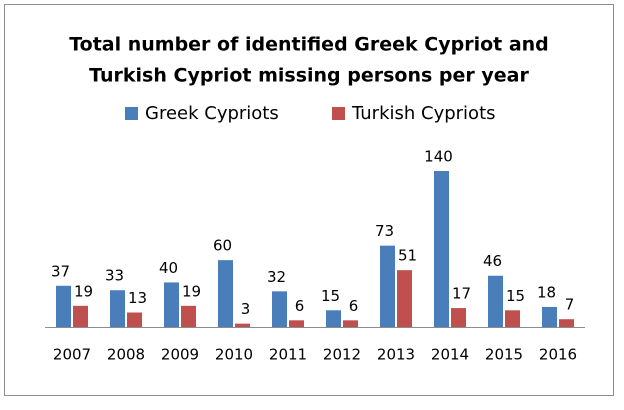 This screenshot has width=624, height=410. What do you see at coordinates (570, 305) in the screenshot?
I see `value-label: 7` at bounding box center [570, 305].